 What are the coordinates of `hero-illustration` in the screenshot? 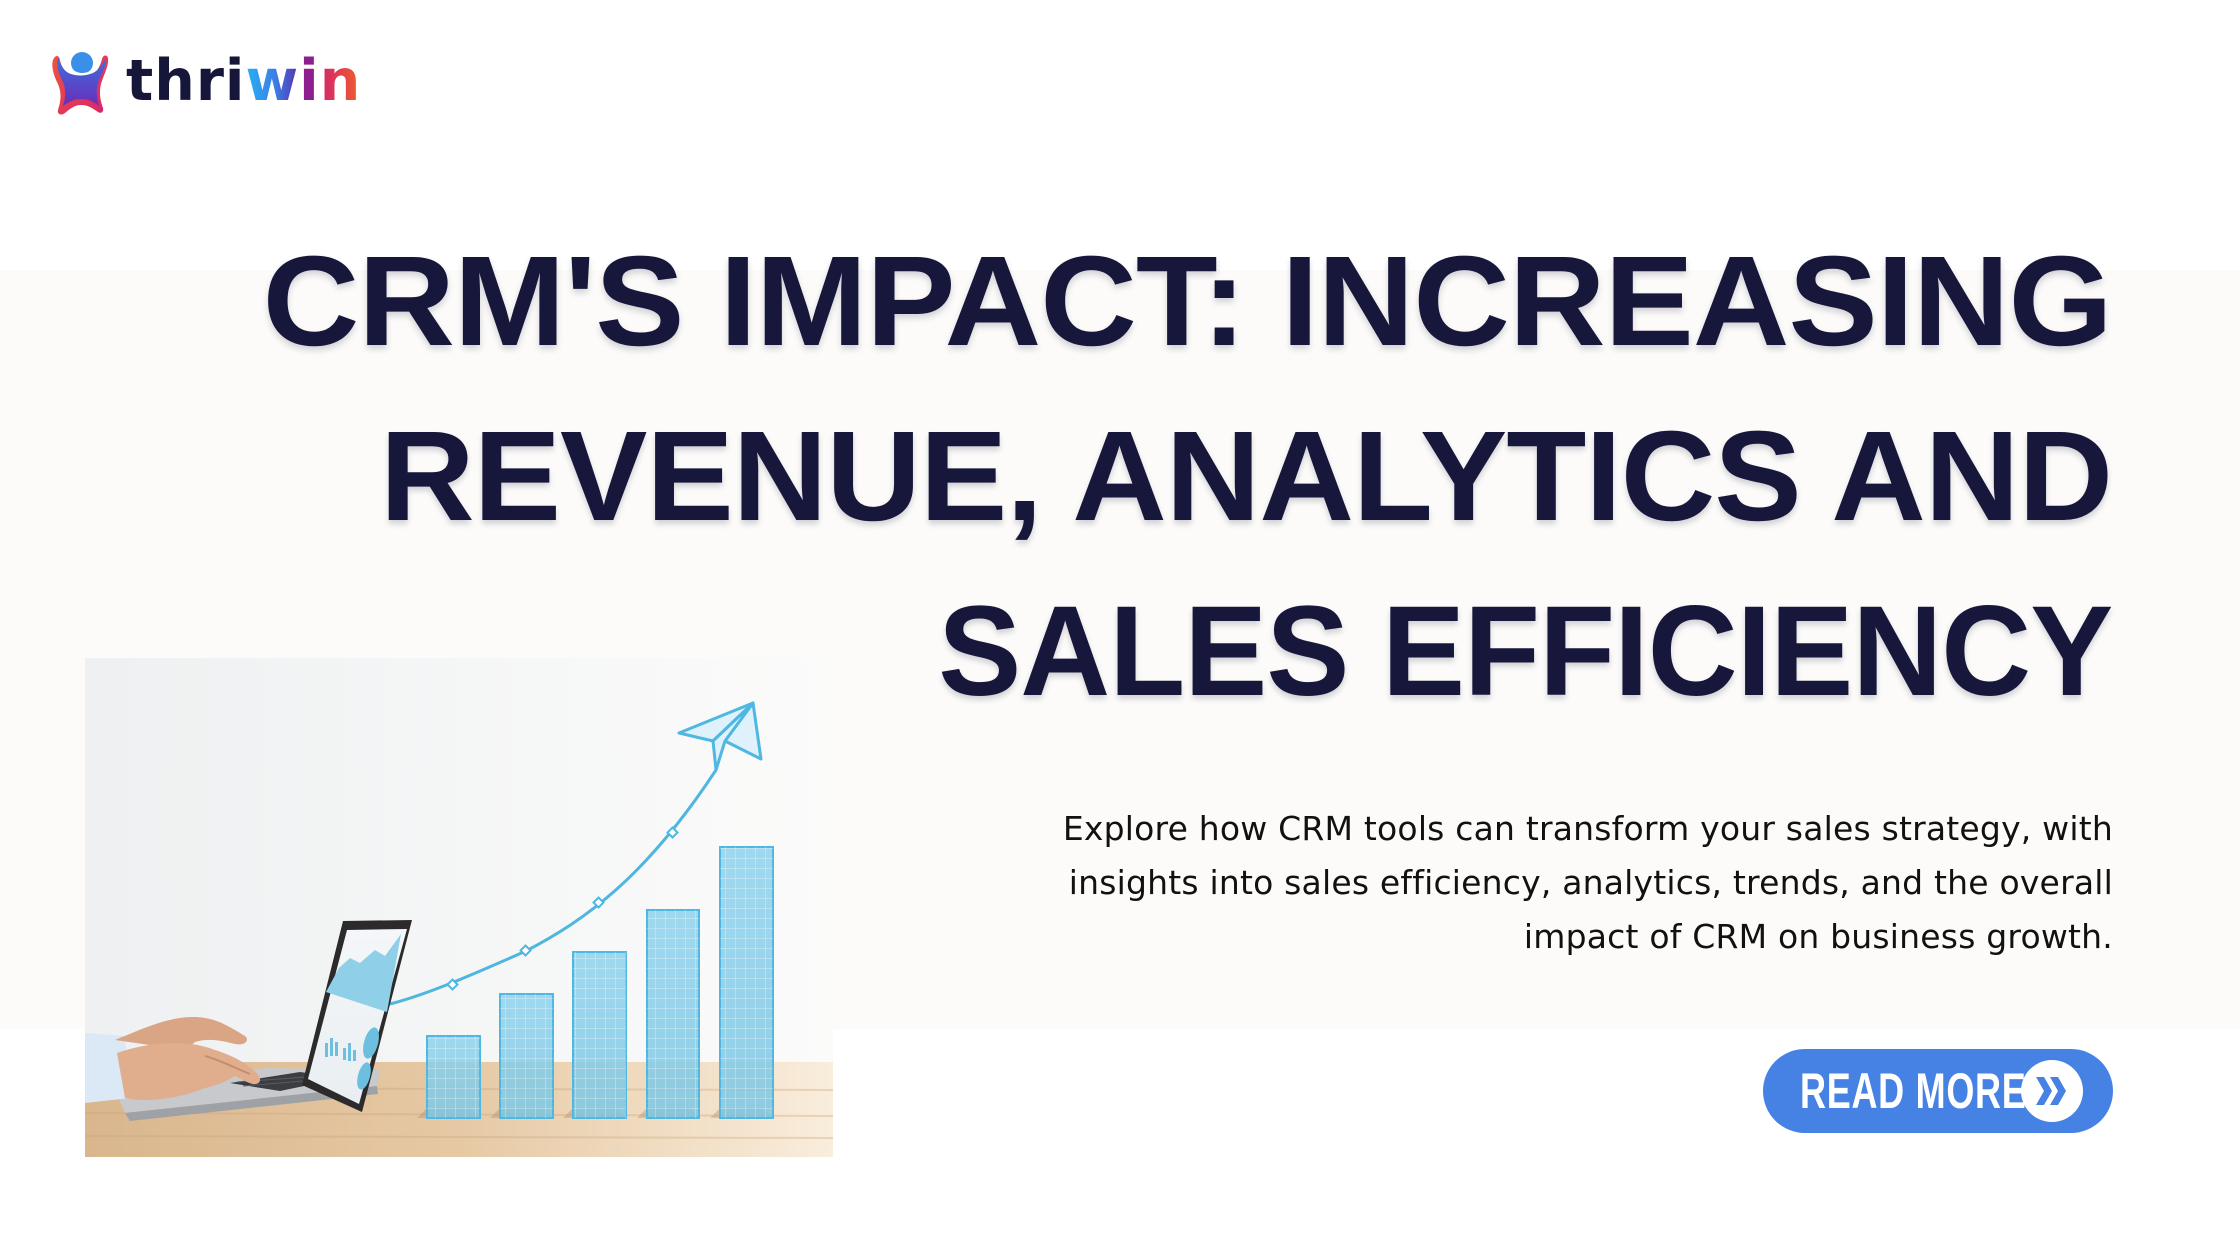 It's located at (459, 907).